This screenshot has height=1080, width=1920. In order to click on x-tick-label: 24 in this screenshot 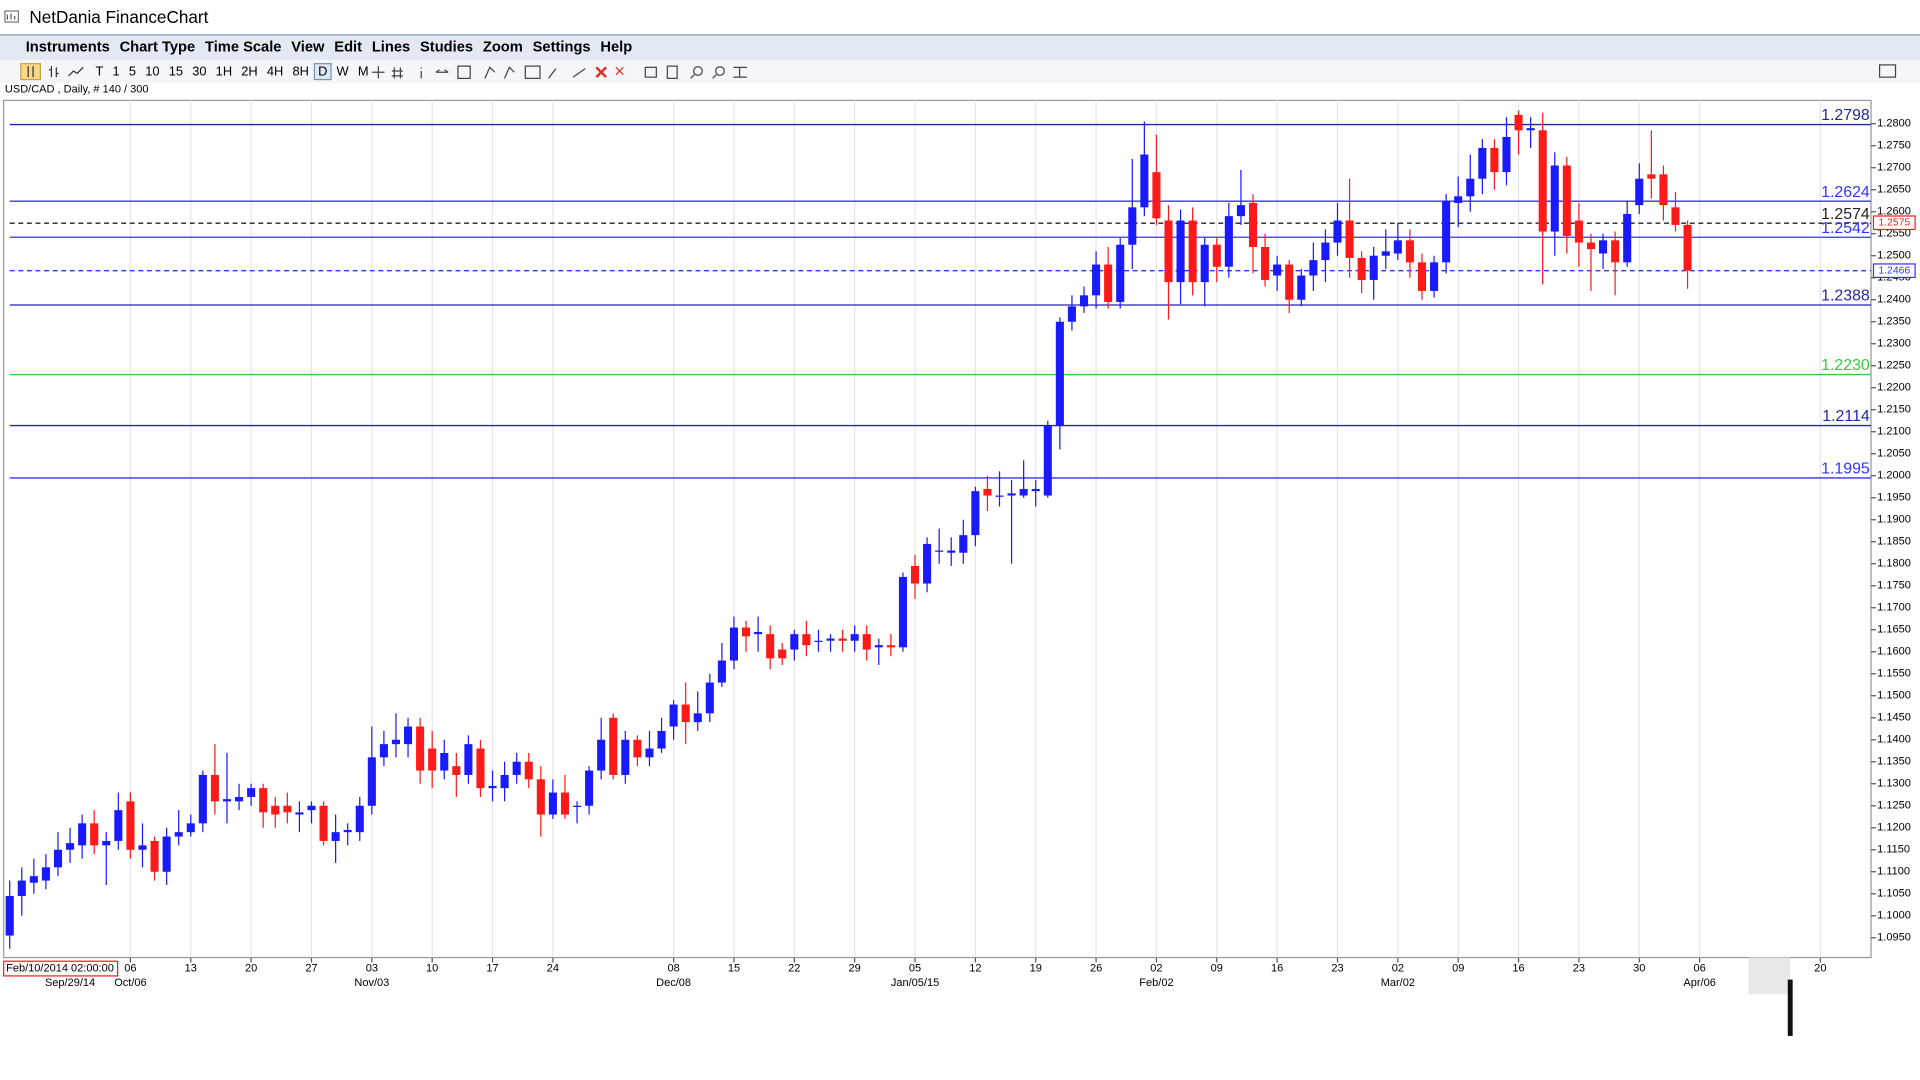, I will do `click(553, 968)`.